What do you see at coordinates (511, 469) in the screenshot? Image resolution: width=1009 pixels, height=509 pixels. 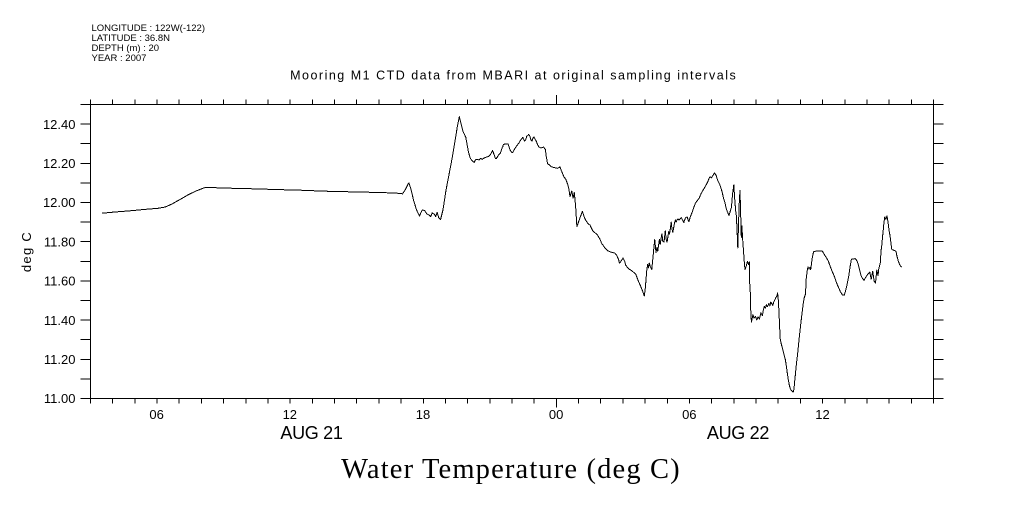 I see `svg-text: Water Temperature (deg C)` at bounding box center [511, 469].